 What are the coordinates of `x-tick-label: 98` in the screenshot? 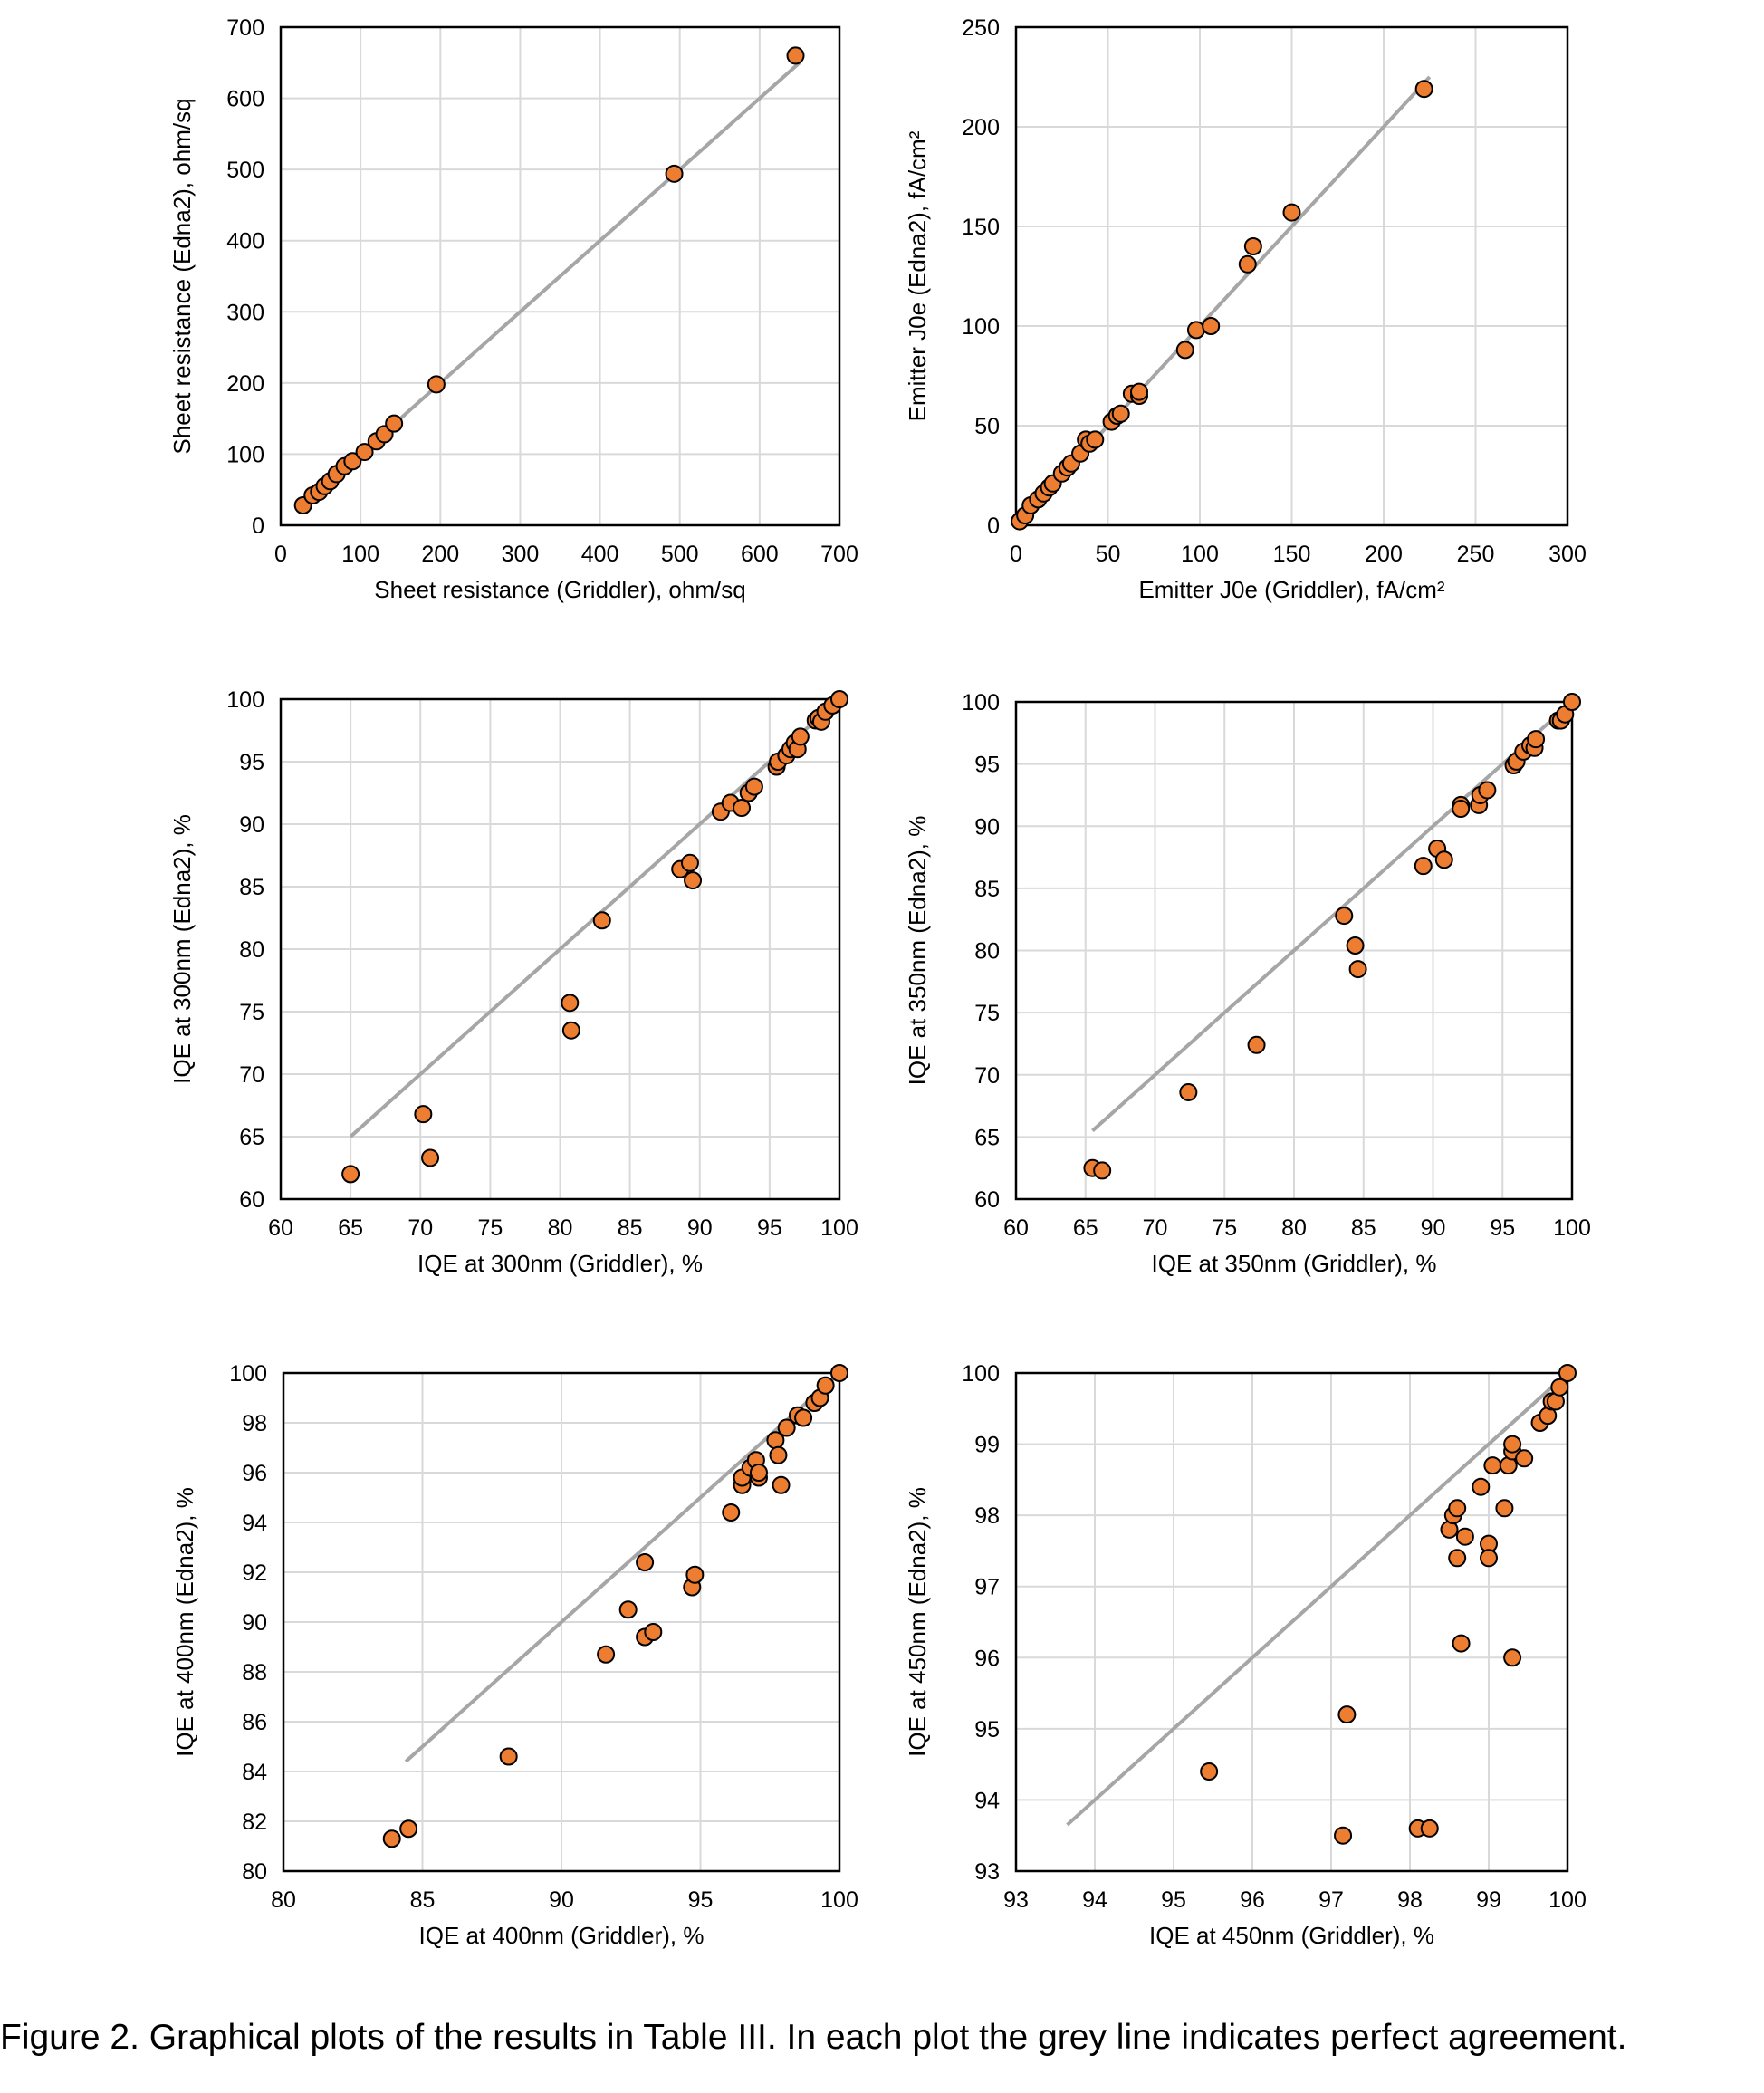 It's located at (1410, 1900).